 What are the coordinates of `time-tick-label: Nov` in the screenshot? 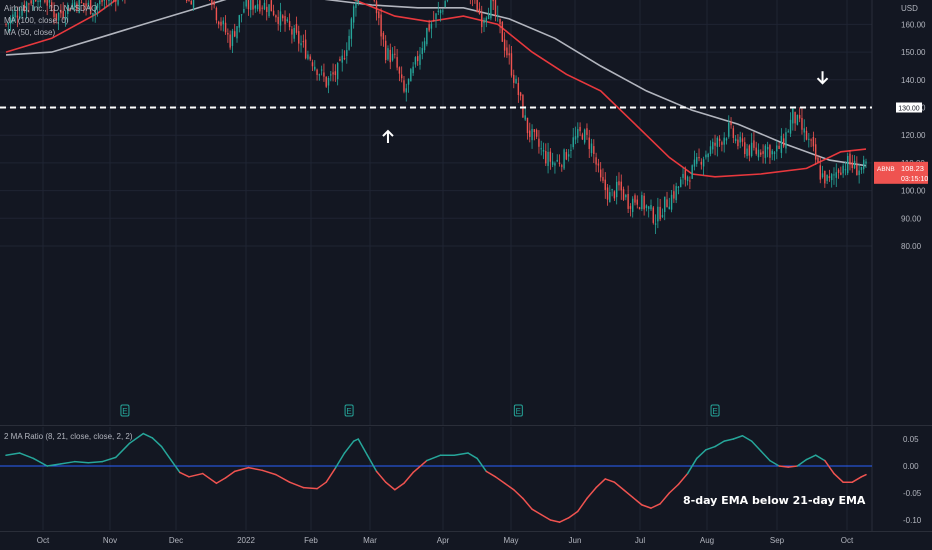 It's located at (110, 540).